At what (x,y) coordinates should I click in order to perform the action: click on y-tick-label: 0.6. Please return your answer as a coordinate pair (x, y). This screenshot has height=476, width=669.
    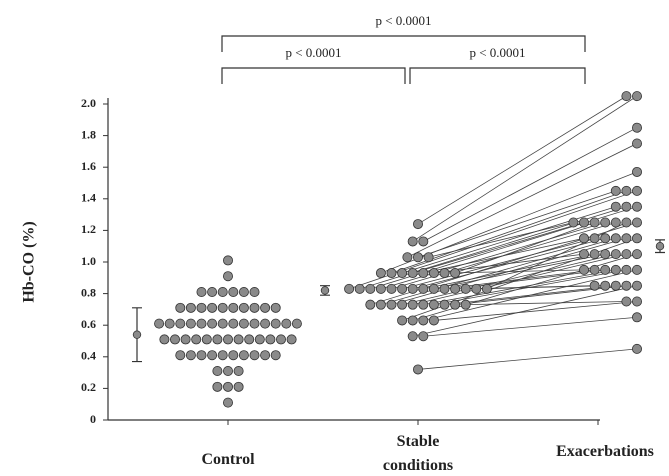
    Looking at the image, I should click on (88, 324).